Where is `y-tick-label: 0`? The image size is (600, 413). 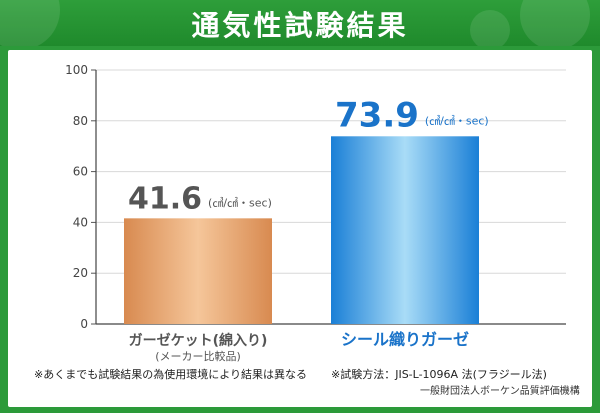
y-tick-label: 0 is located at coordinates (84, 324).